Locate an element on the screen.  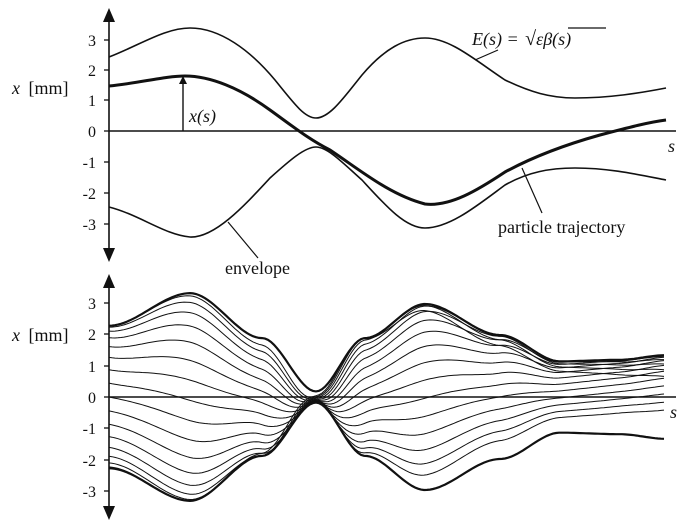
top-tick-label-2: 2 is located at coordinates (92, 71).